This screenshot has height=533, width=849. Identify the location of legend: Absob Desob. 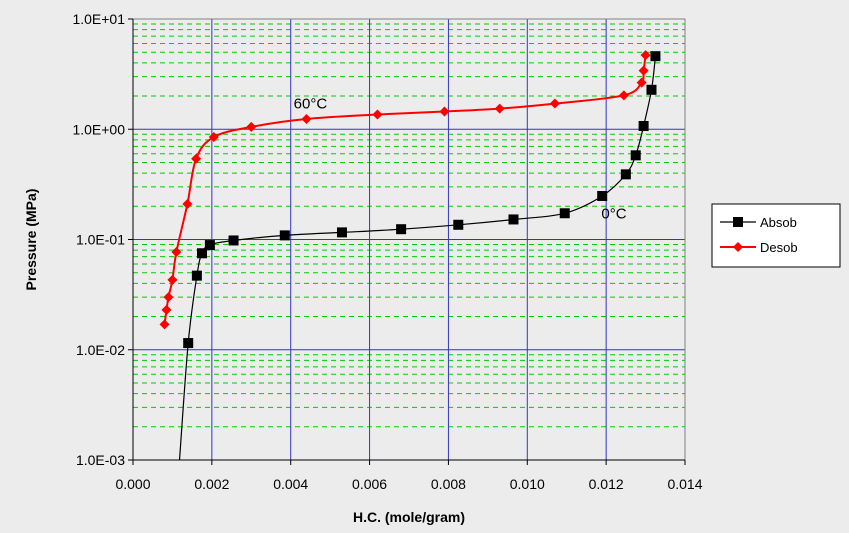
(776, 235).